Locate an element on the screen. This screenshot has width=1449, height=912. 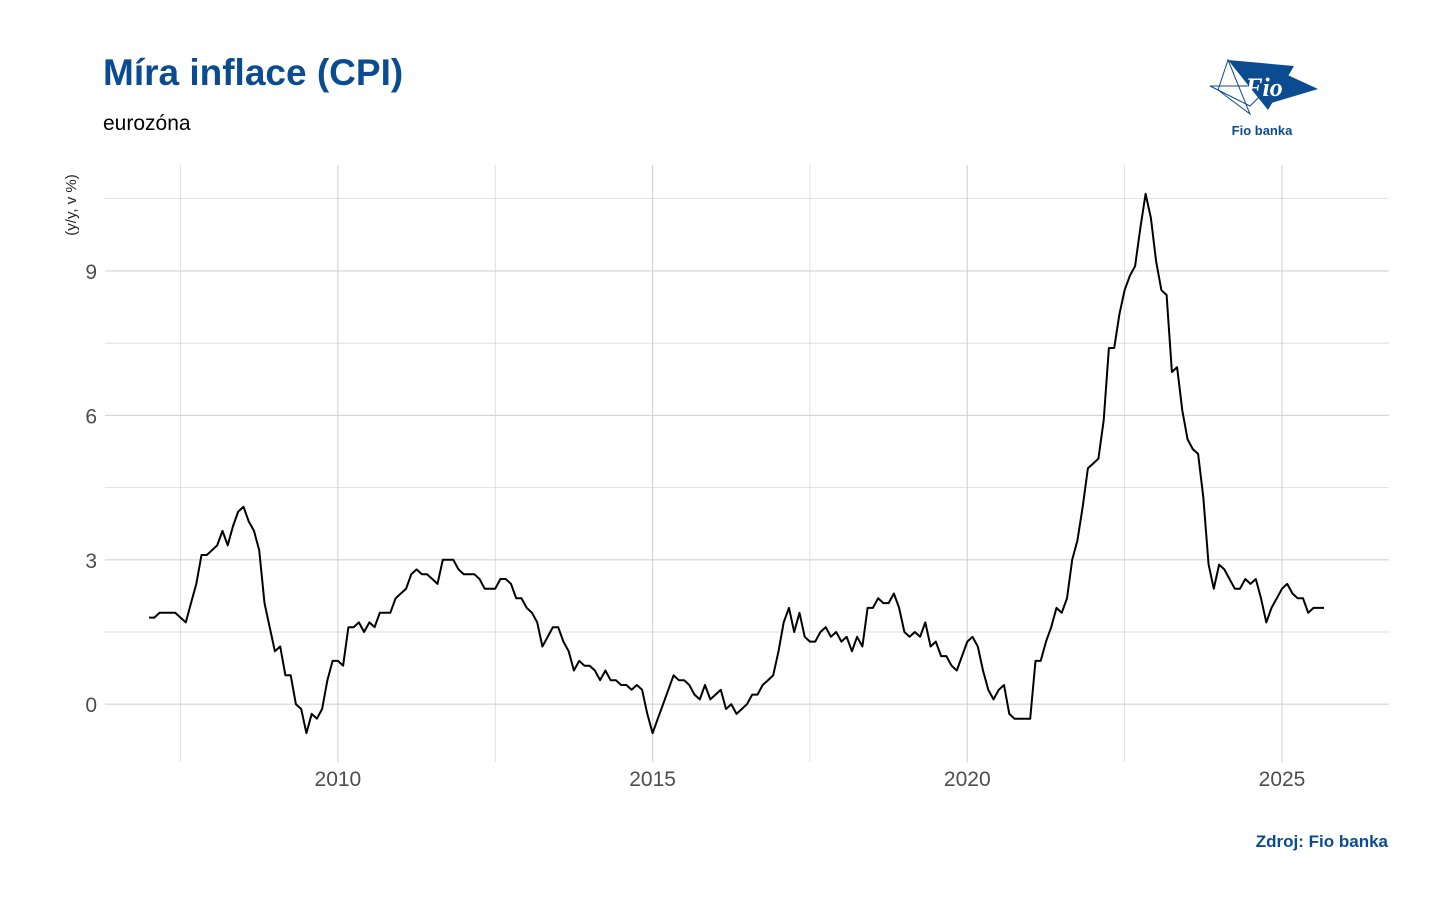
y-tick-label: 6 is located at coordinates (91, 416).